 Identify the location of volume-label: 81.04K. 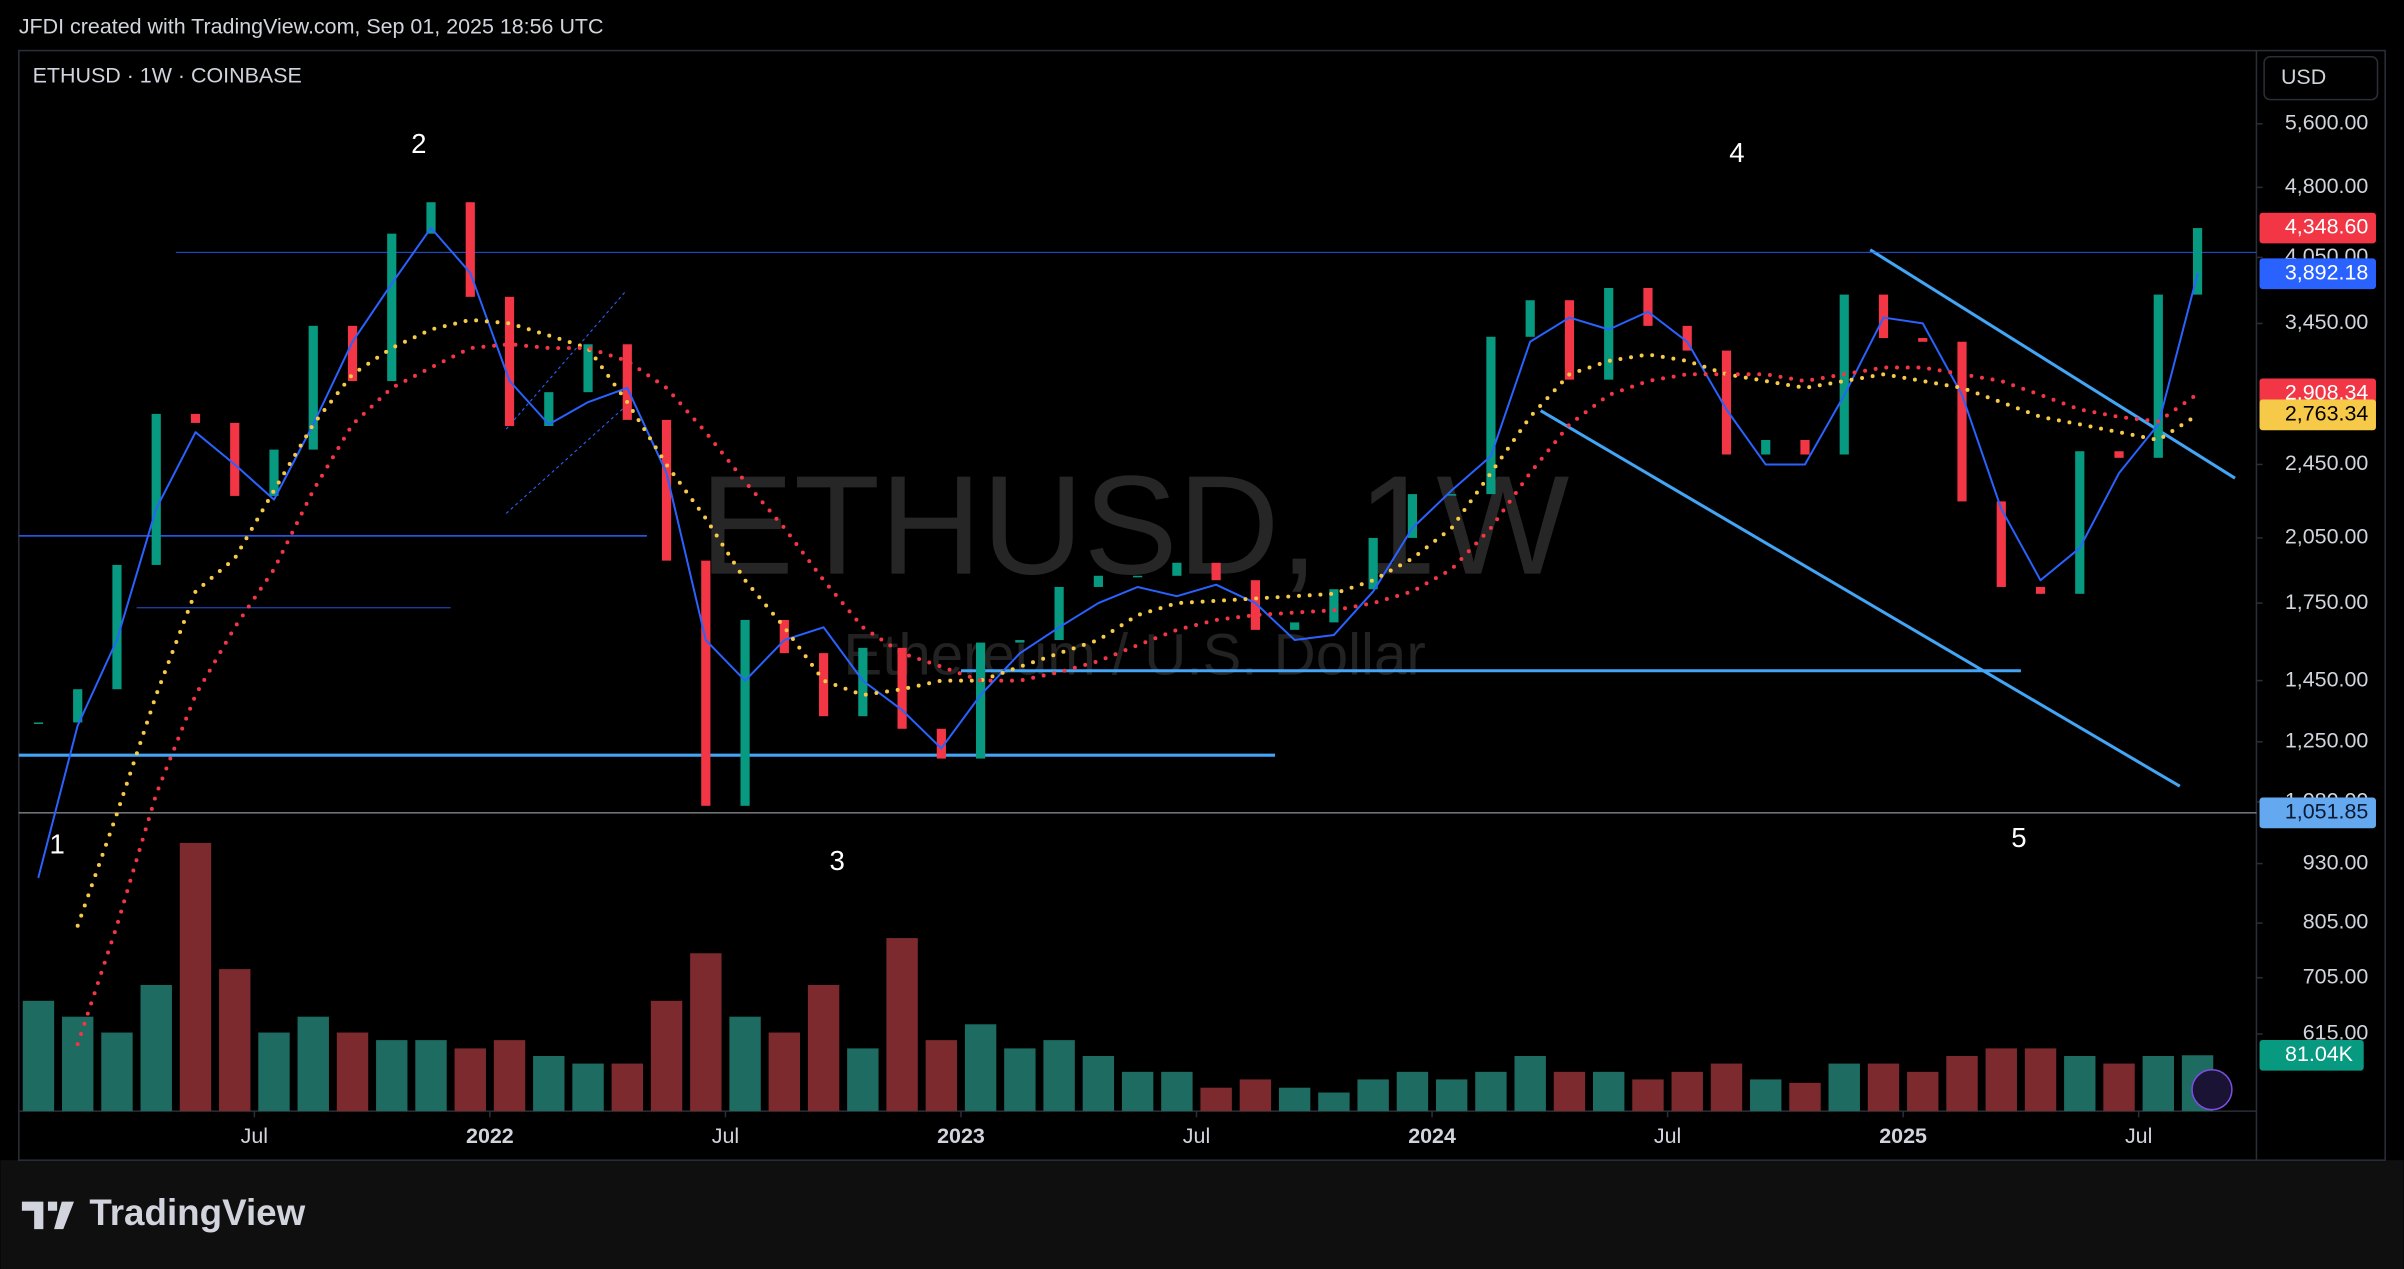
(2319, 1054).